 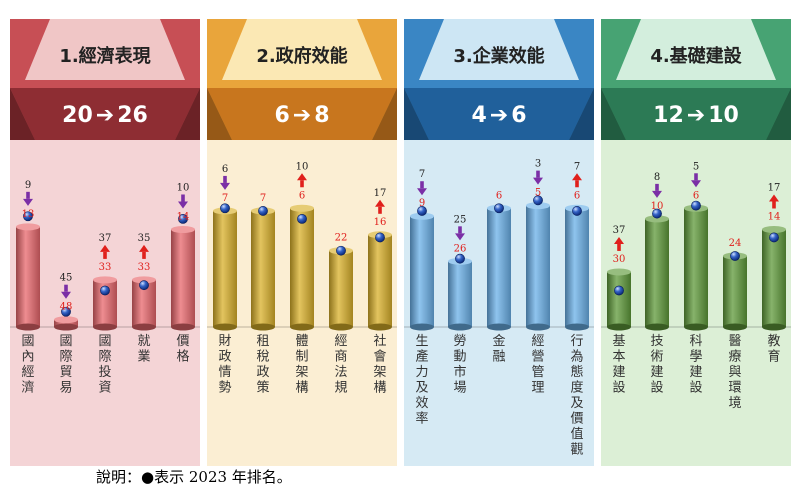 I want to click on rank-2023: 6, so click(x=518, y=115).